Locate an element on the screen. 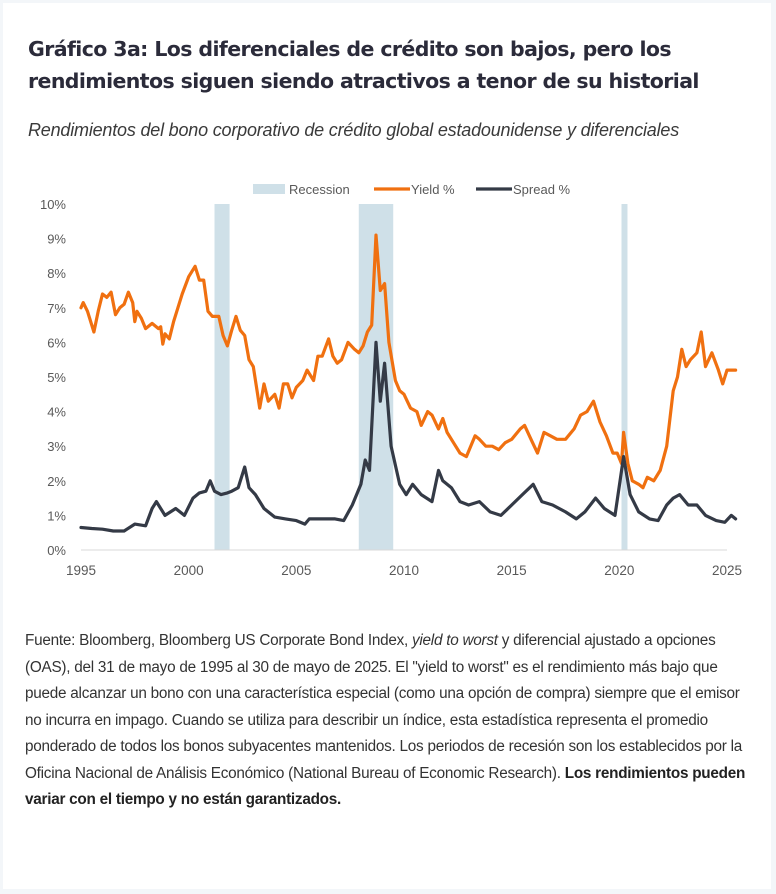  x-tick-label: 2020 is located at coordinates (619, 570).